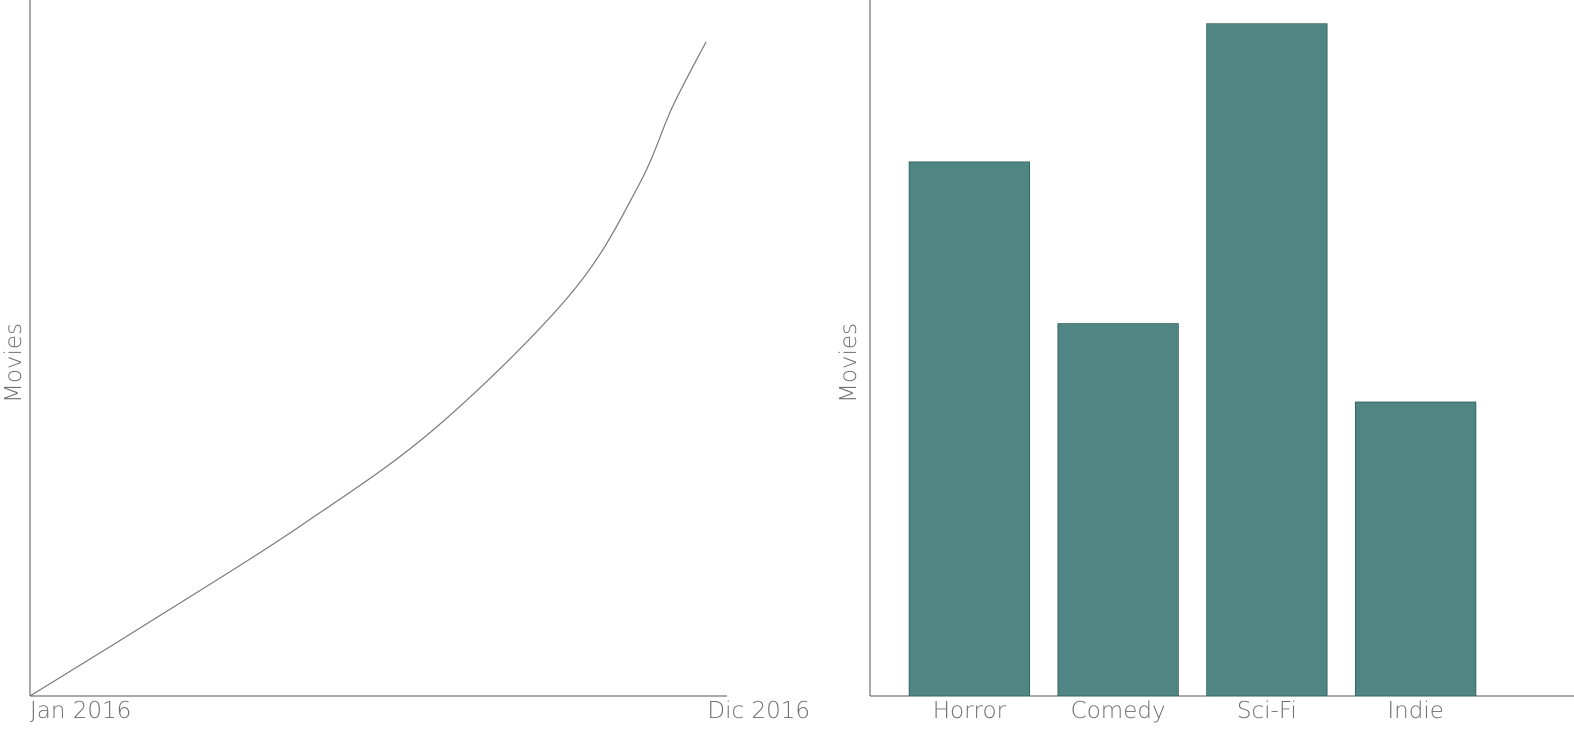  I want to click on bar-chart-x-tick-label: Sci-Fi, so click(1267, 711).